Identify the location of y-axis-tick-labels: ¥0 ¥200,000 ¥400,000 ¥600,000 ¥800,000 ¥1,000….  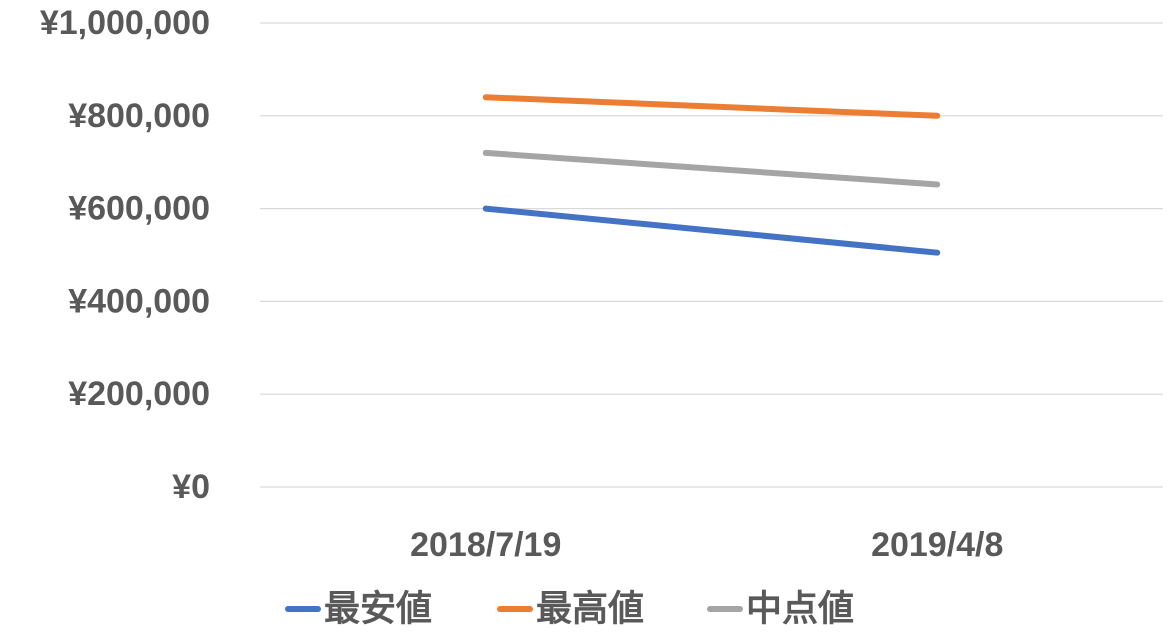
(125, 255).